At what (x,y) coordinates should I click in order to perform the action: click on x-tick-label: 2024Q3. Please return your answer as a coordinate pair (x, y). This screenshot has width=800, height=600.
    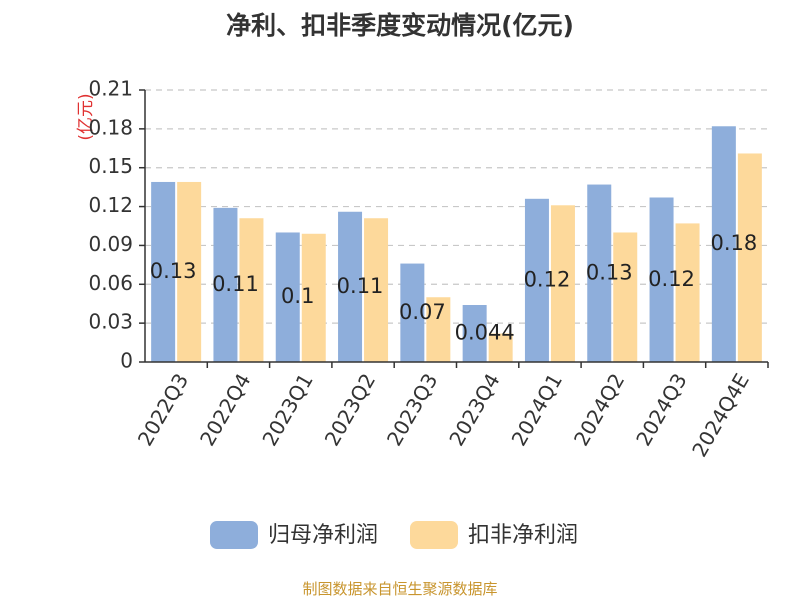
    Looking at the image, I should click on (661, 409).